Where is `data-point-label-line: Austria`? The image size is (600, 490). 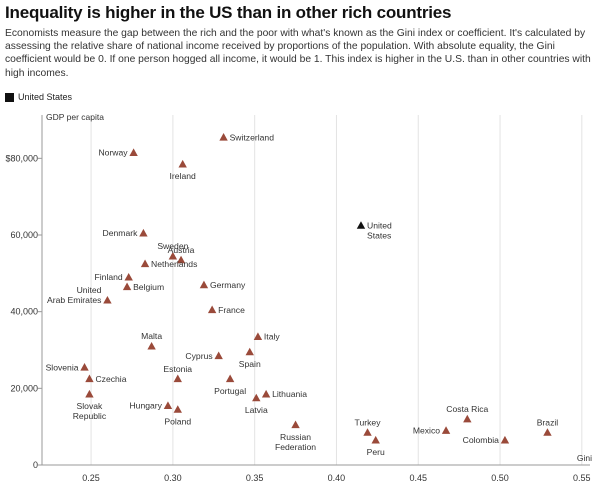
data-point-label-line: Austria is located at coordinates (181, 250).